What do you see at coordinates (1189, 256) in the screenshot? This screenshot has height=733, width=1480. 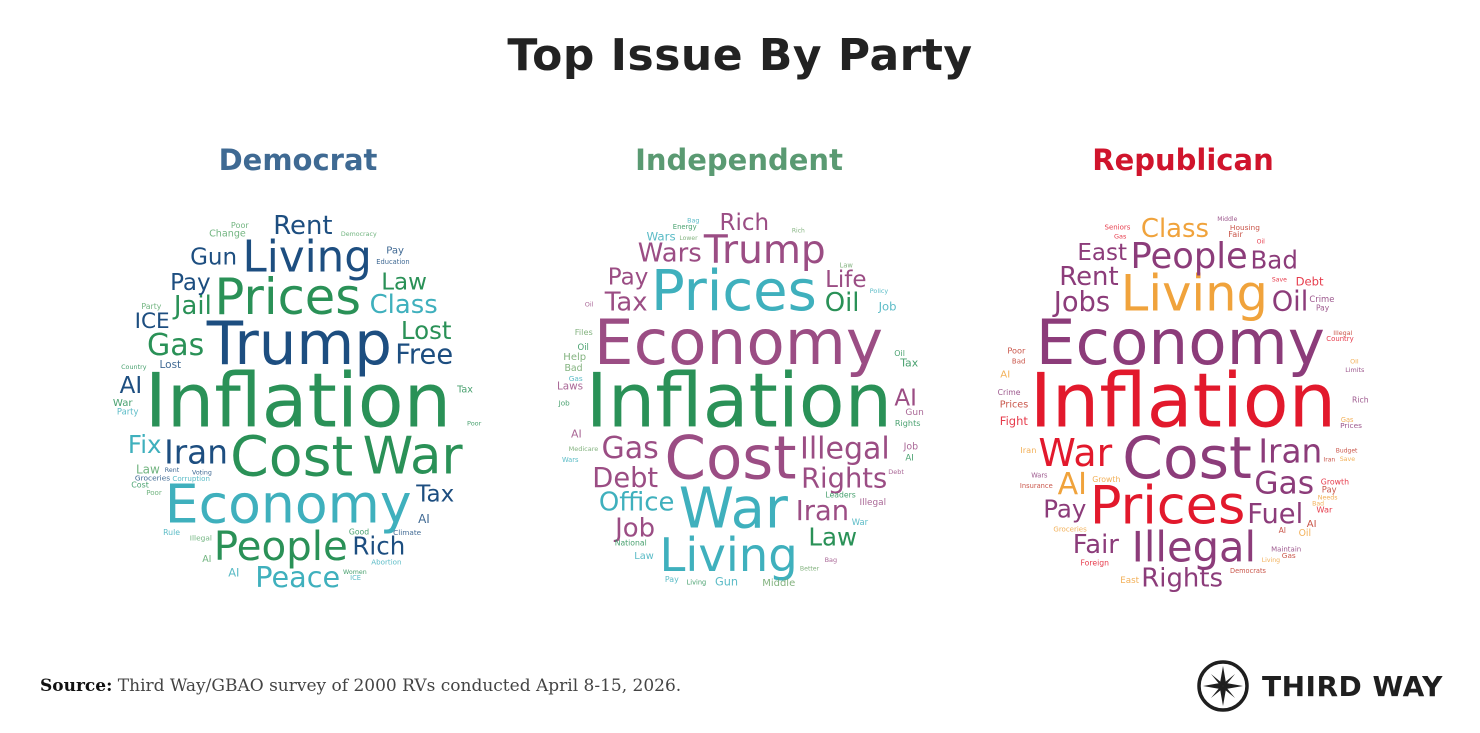 I see `cloud-word: People` at bounding box center [1189, 256].